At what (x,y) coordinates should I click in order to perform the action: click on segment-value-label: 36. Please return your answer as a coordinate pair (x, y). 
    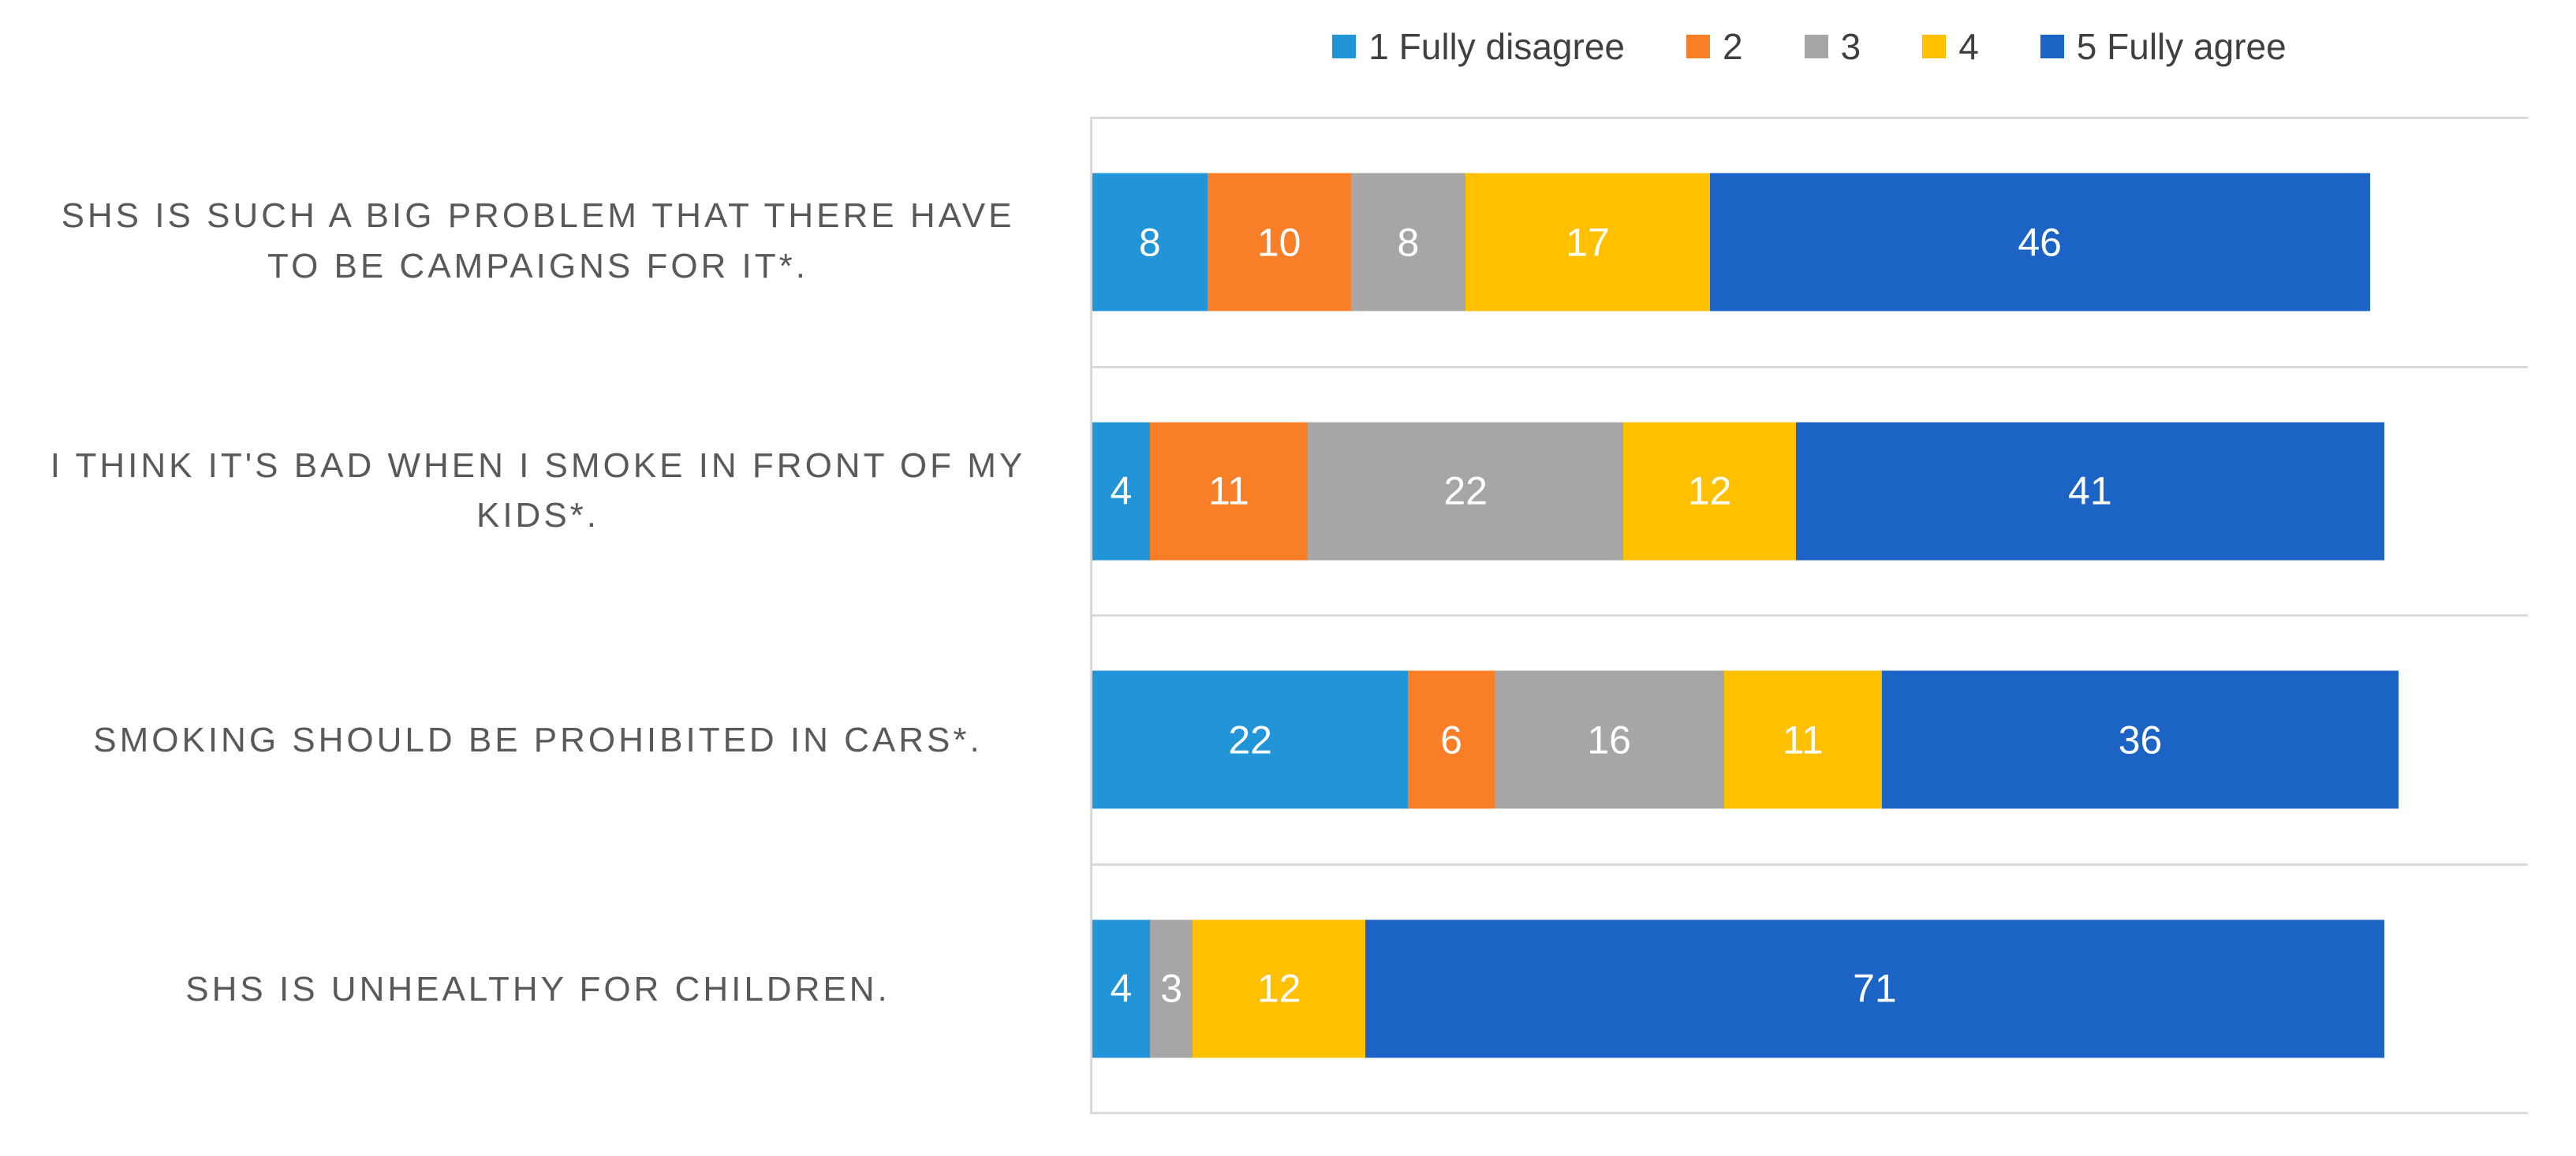
    Looking at the image, I should click on (2140, 740).